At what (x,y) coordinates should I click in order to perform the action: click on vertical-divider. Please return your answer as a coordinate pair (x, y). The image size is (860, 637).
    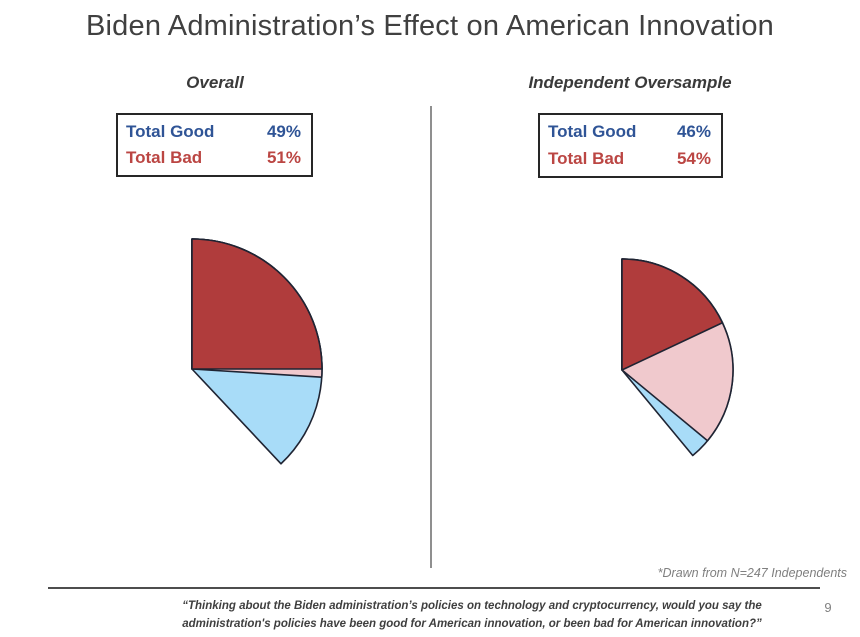
    Looking at the image, I should click on (431, 337).